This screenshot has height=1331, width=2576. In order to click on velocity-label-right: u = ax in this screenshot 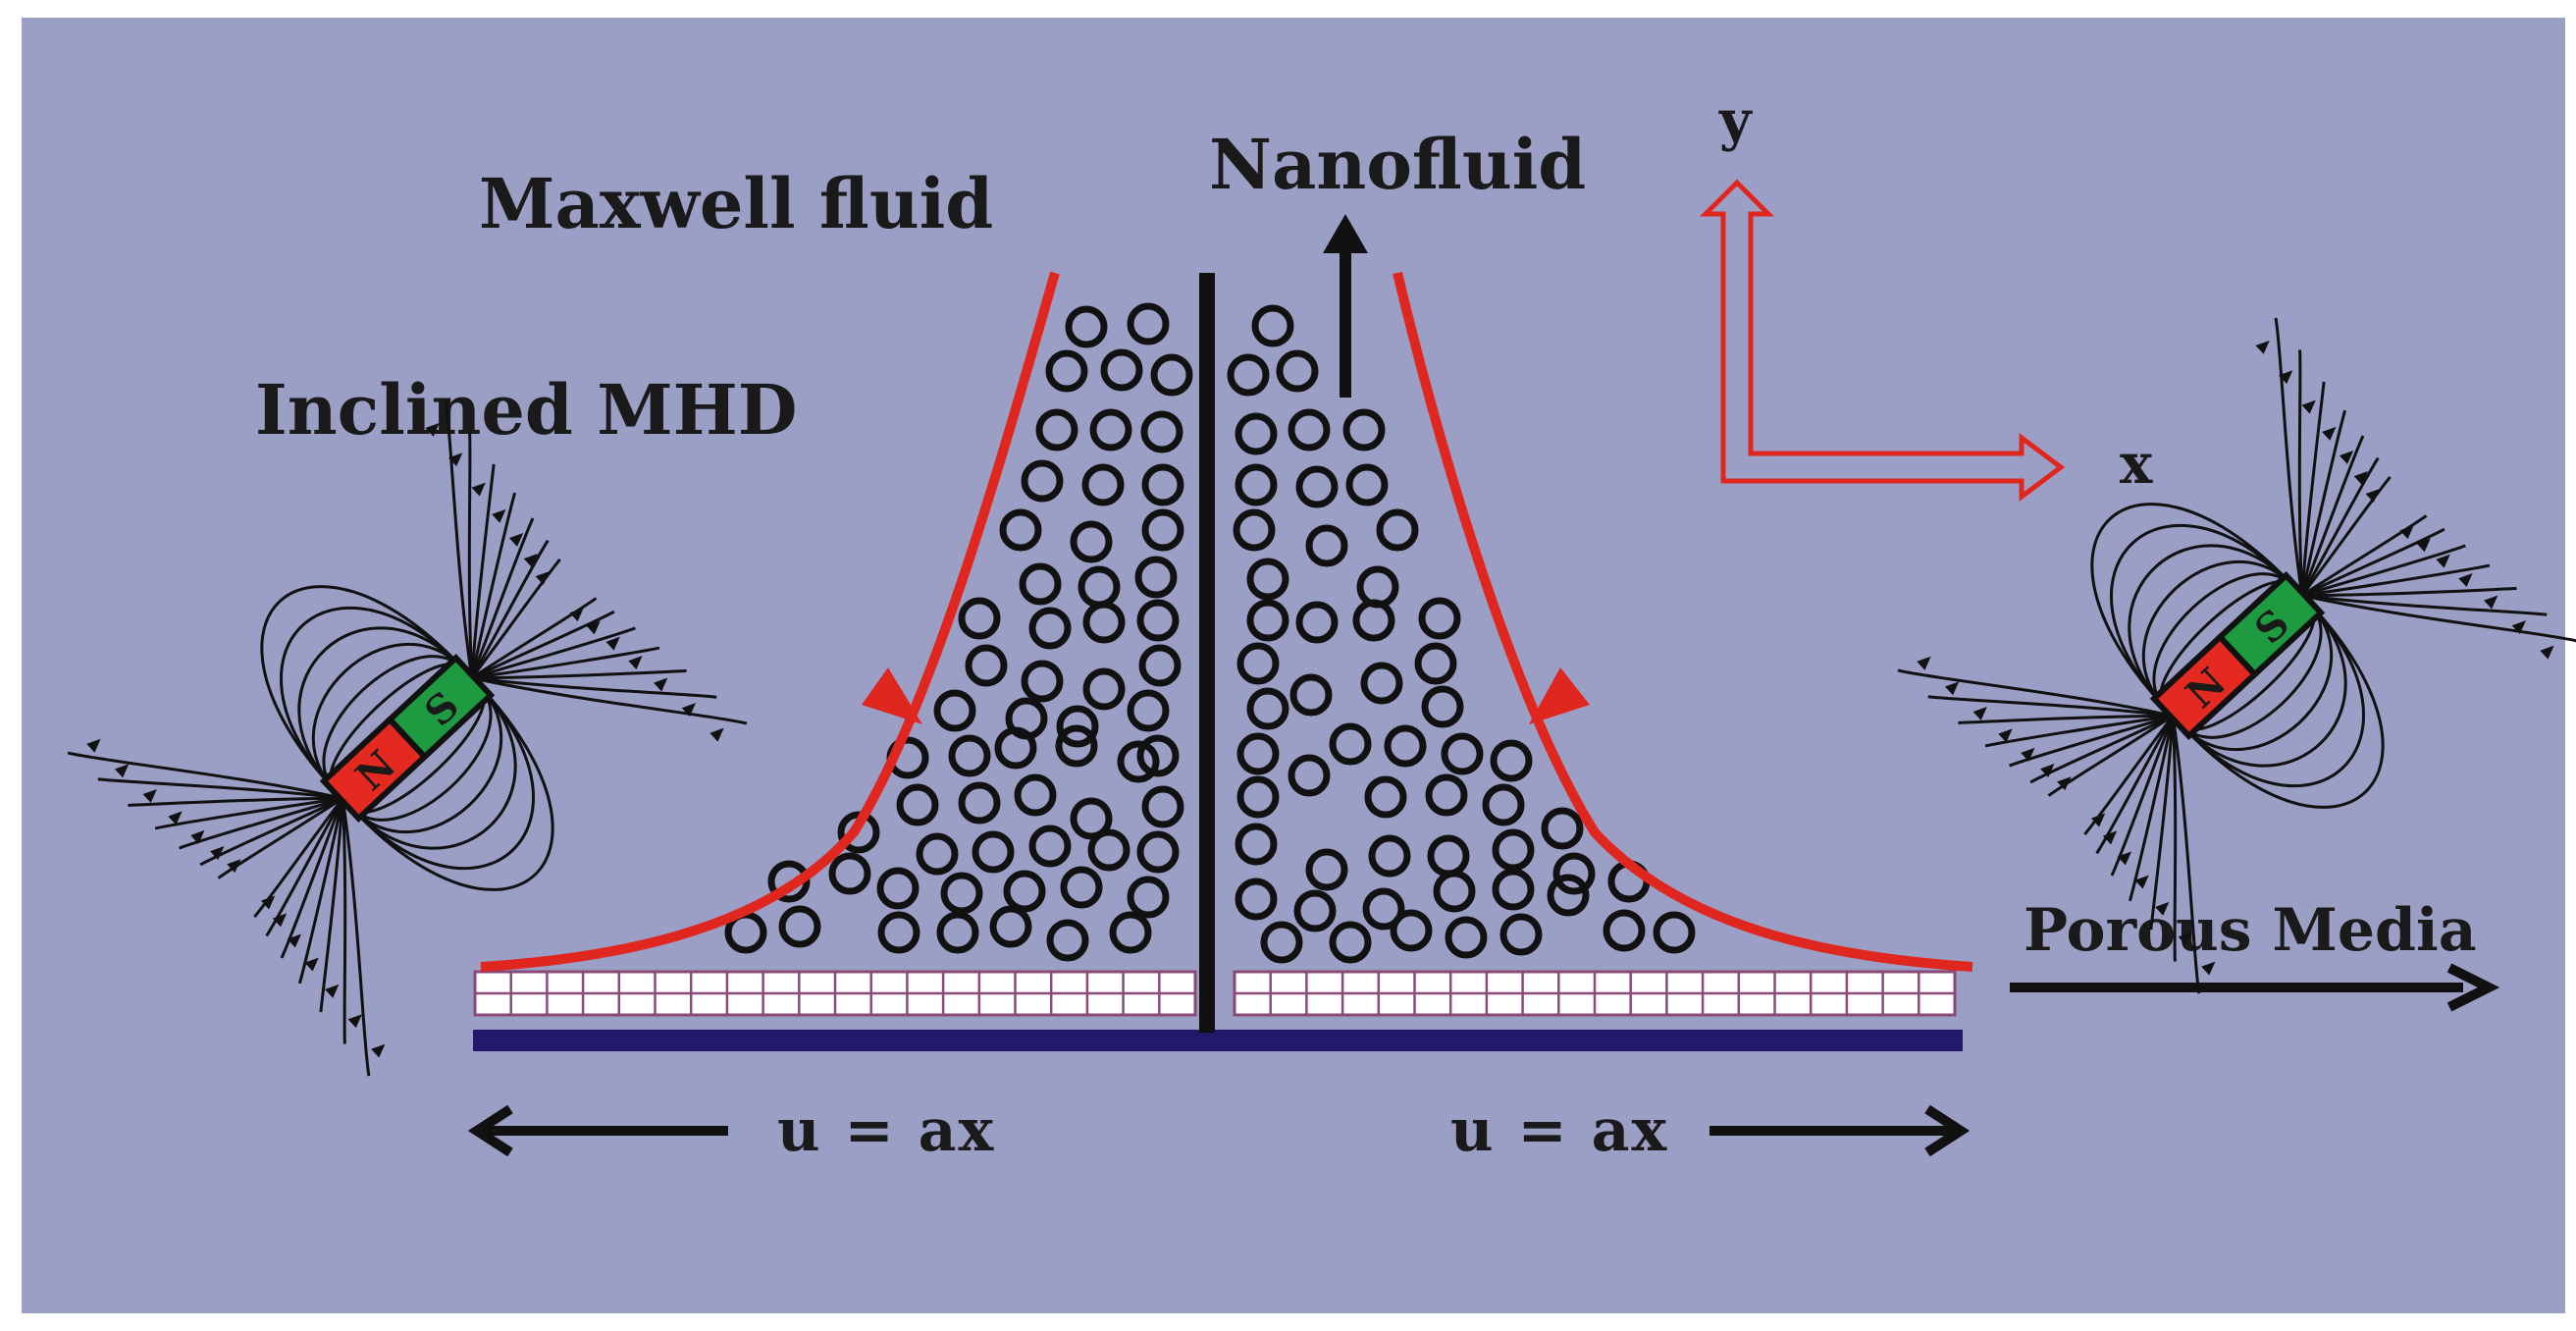, I will do `click(1559, 1130)`.